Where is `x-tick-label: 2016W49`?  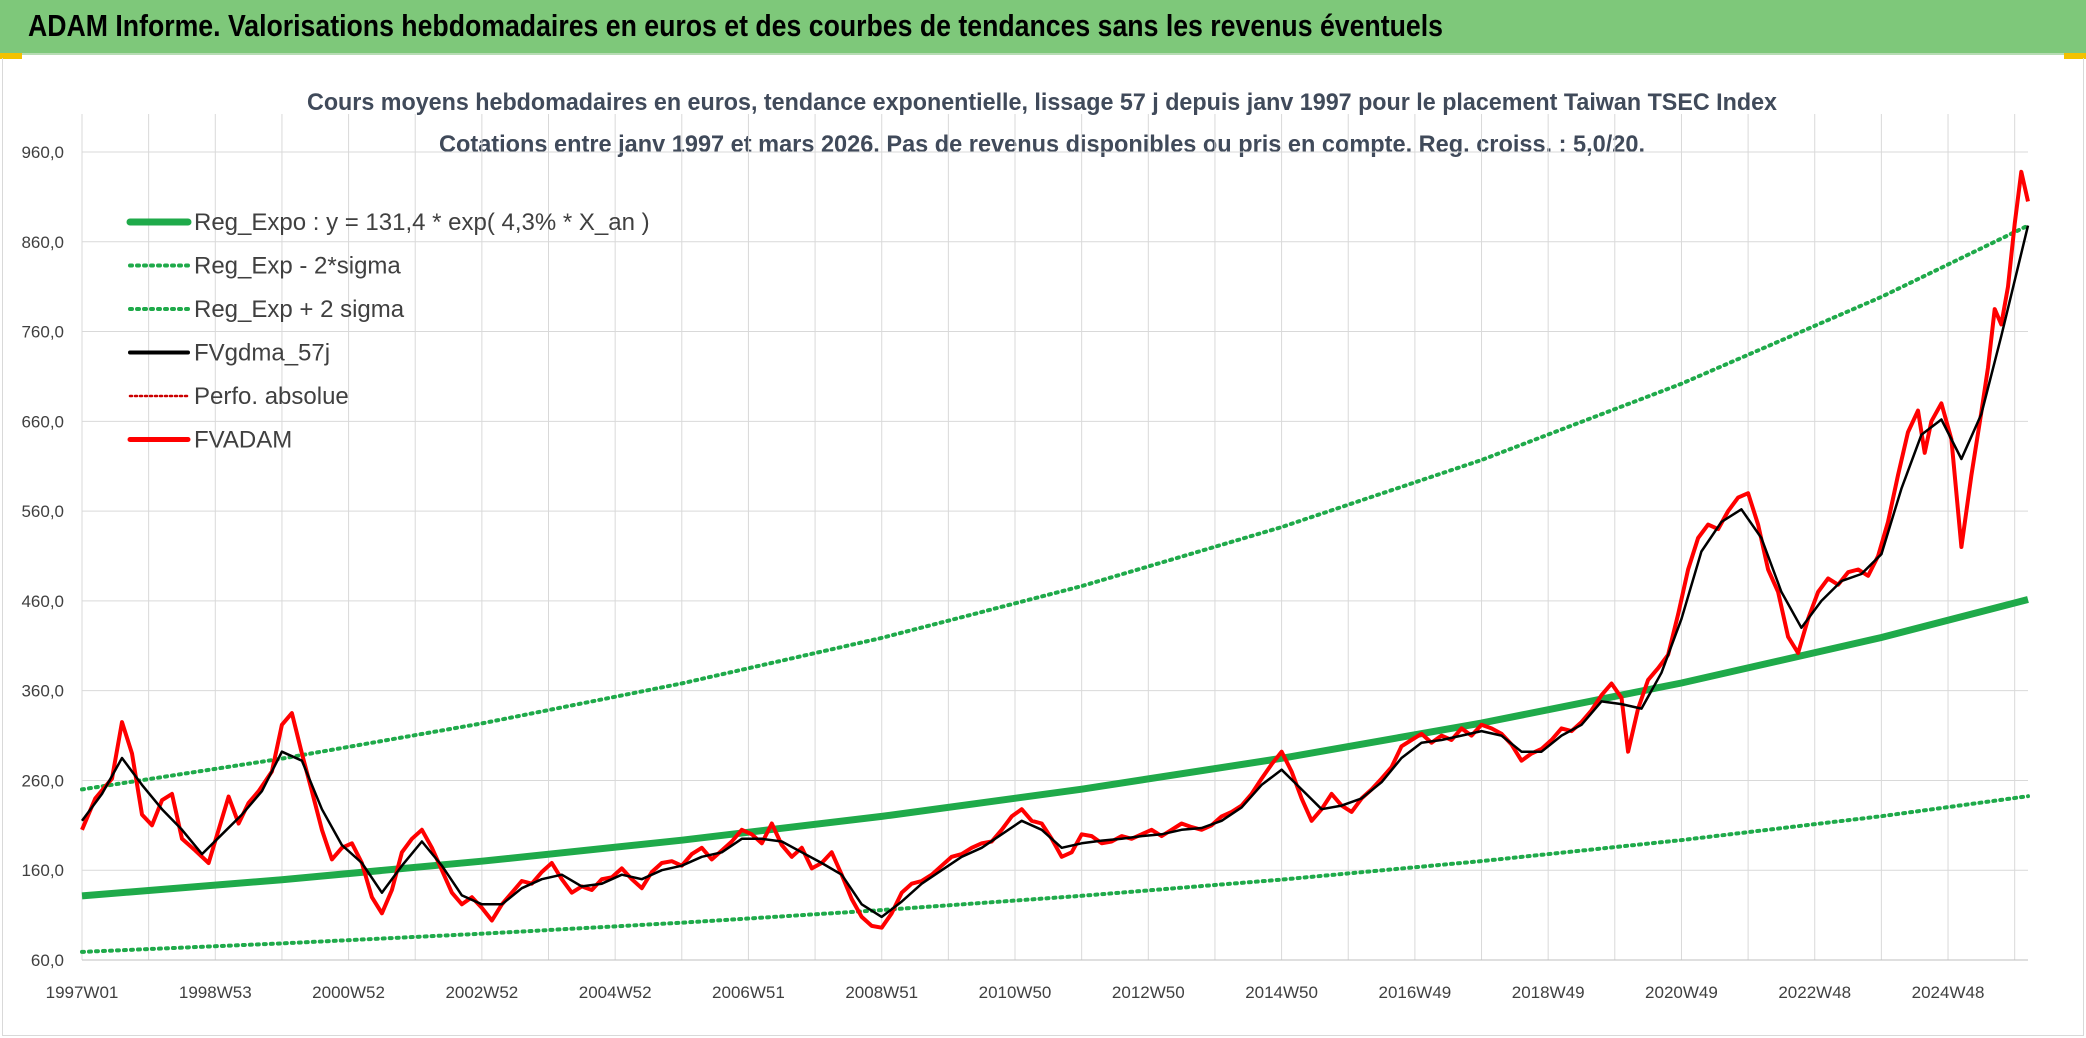
x-tick-label: 2016W49 is located at coordinates (1414, 992).